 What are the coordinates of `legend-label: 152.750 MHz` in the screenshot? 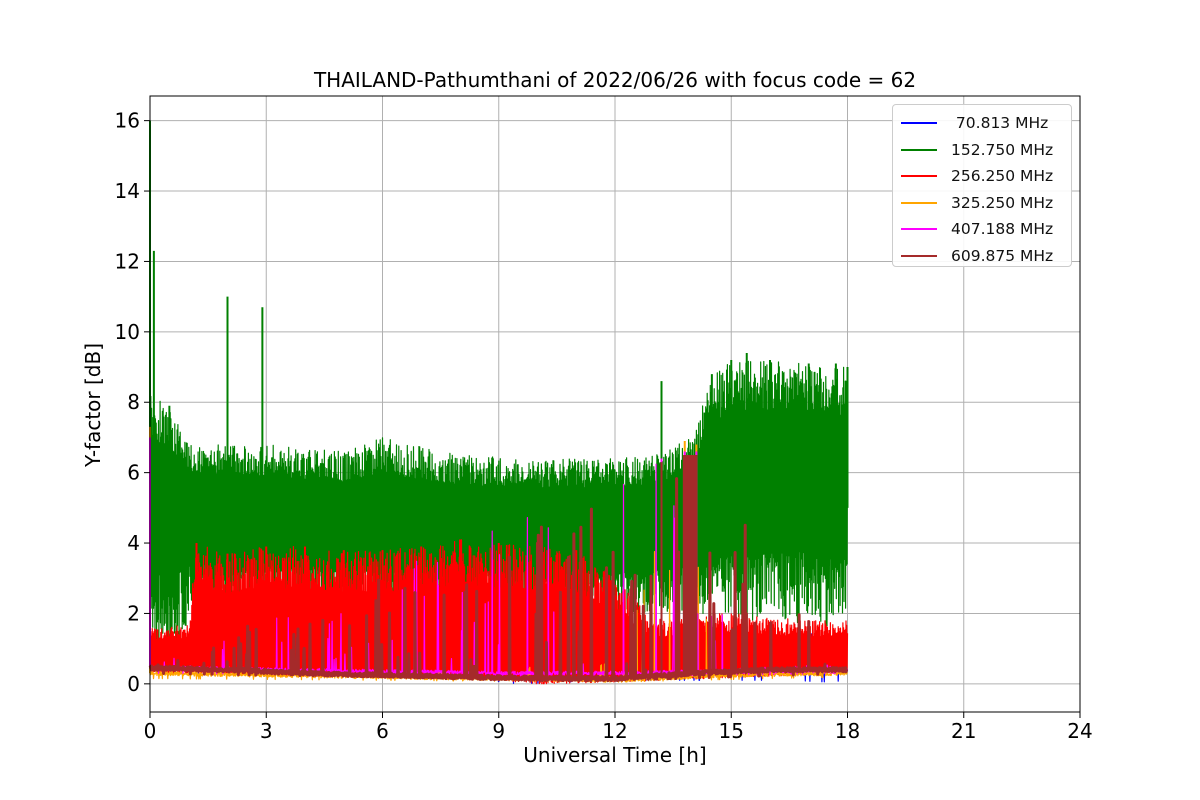 It's located at (1002, 149).